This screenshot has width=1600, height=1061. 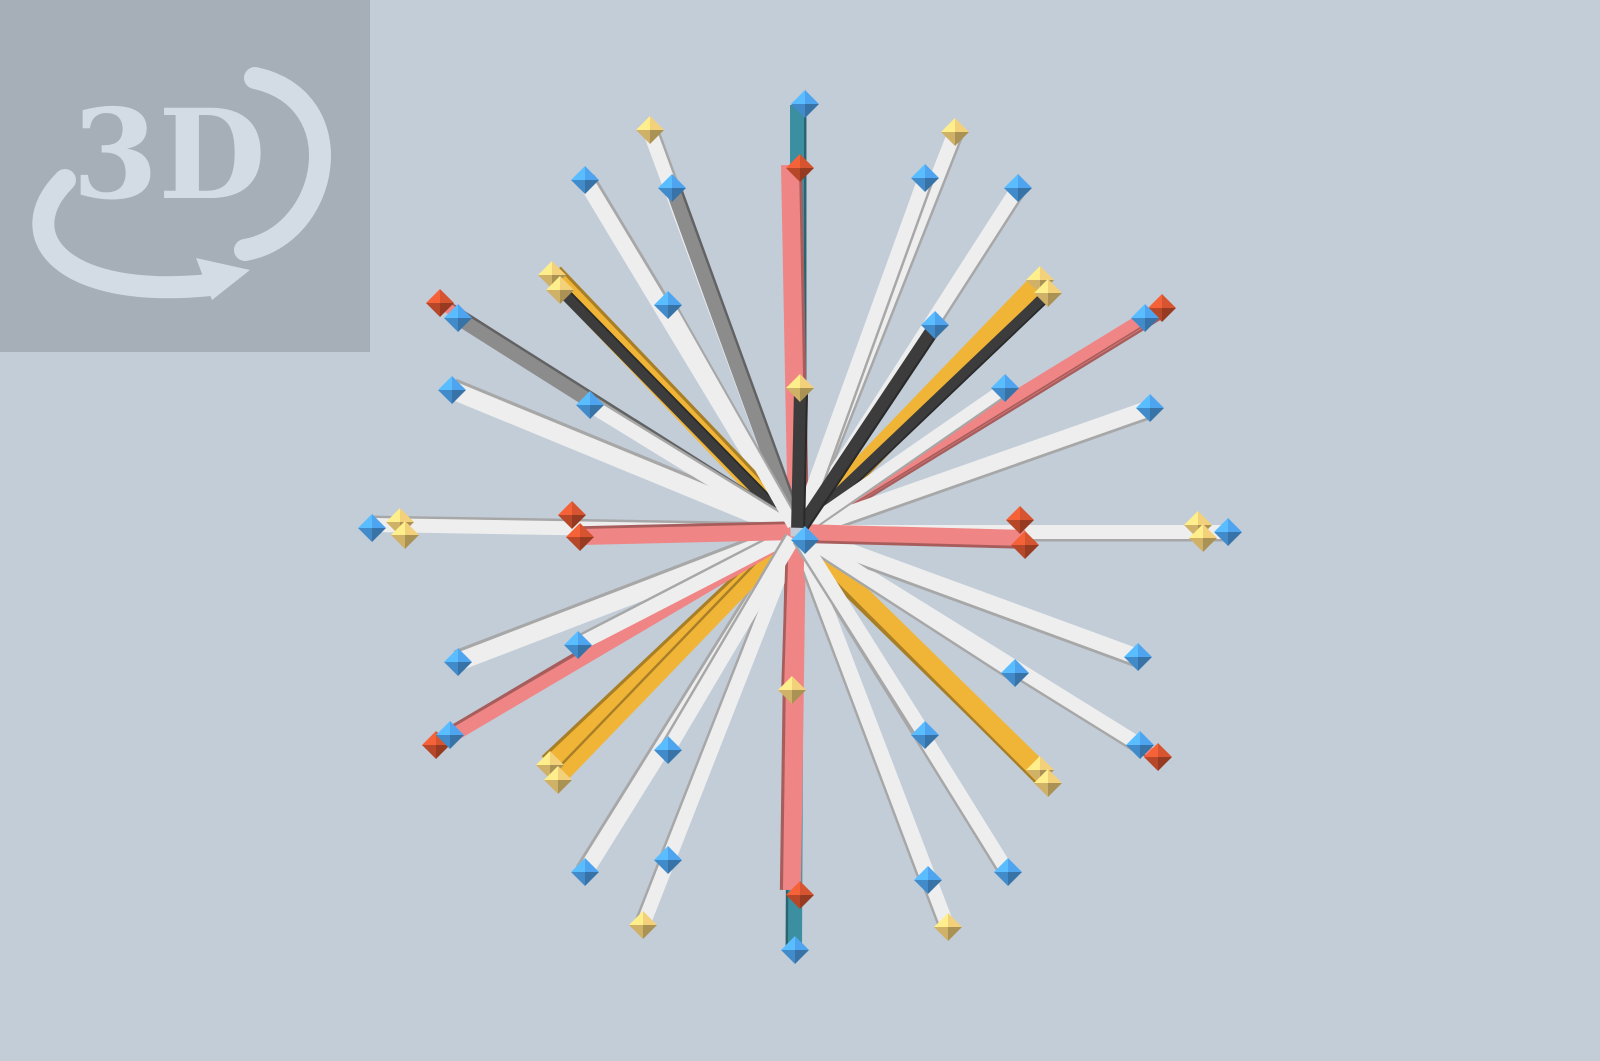 I want to click on 3d-view-badge: 3D, so click(x=185, y=176).